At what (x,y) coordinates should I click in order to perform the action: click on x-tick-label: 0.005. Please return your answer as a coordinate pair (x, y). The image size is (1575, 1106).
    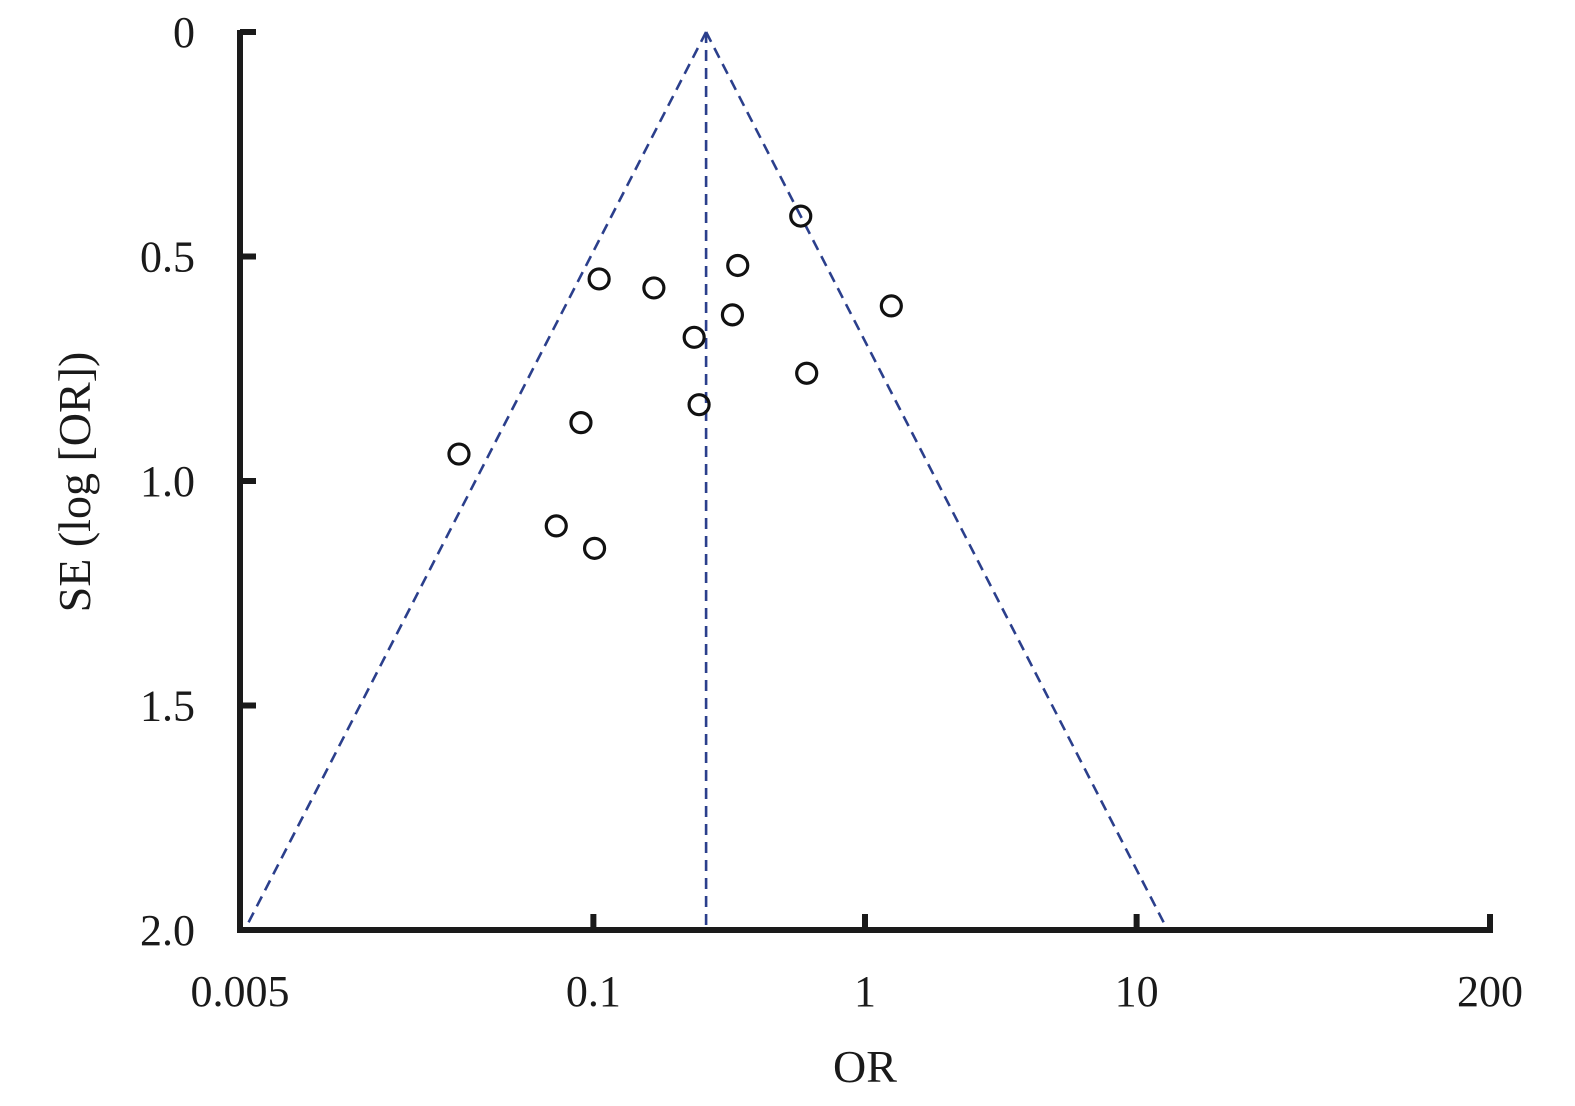
    Looking at the image, I should click on (240, 991).